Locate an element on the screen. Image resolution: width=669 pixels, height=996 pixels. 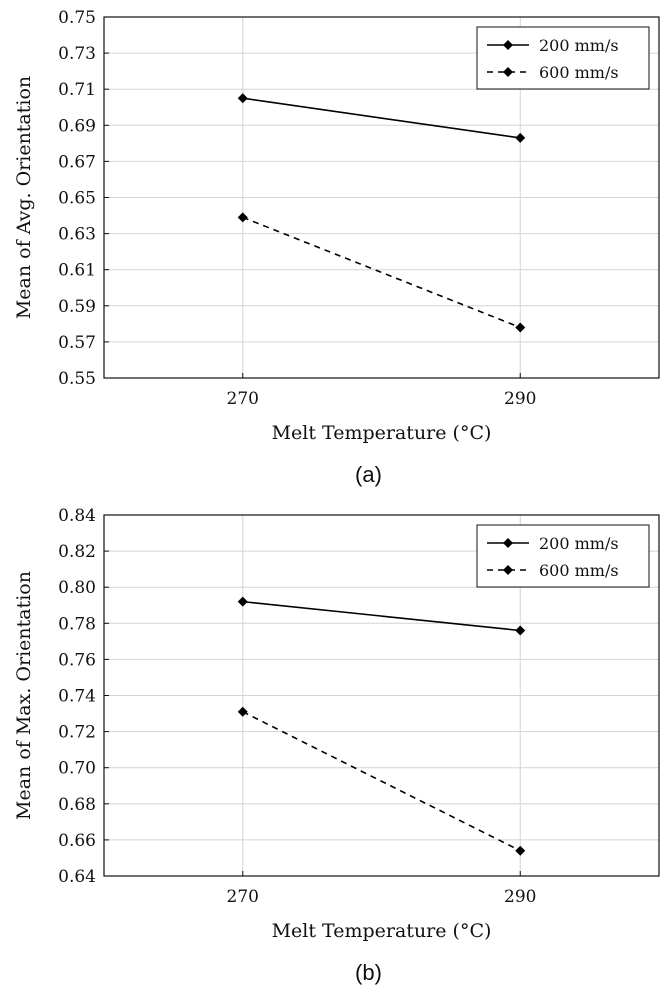
chart-b-series-2-line is located at coordinates (381, 781).